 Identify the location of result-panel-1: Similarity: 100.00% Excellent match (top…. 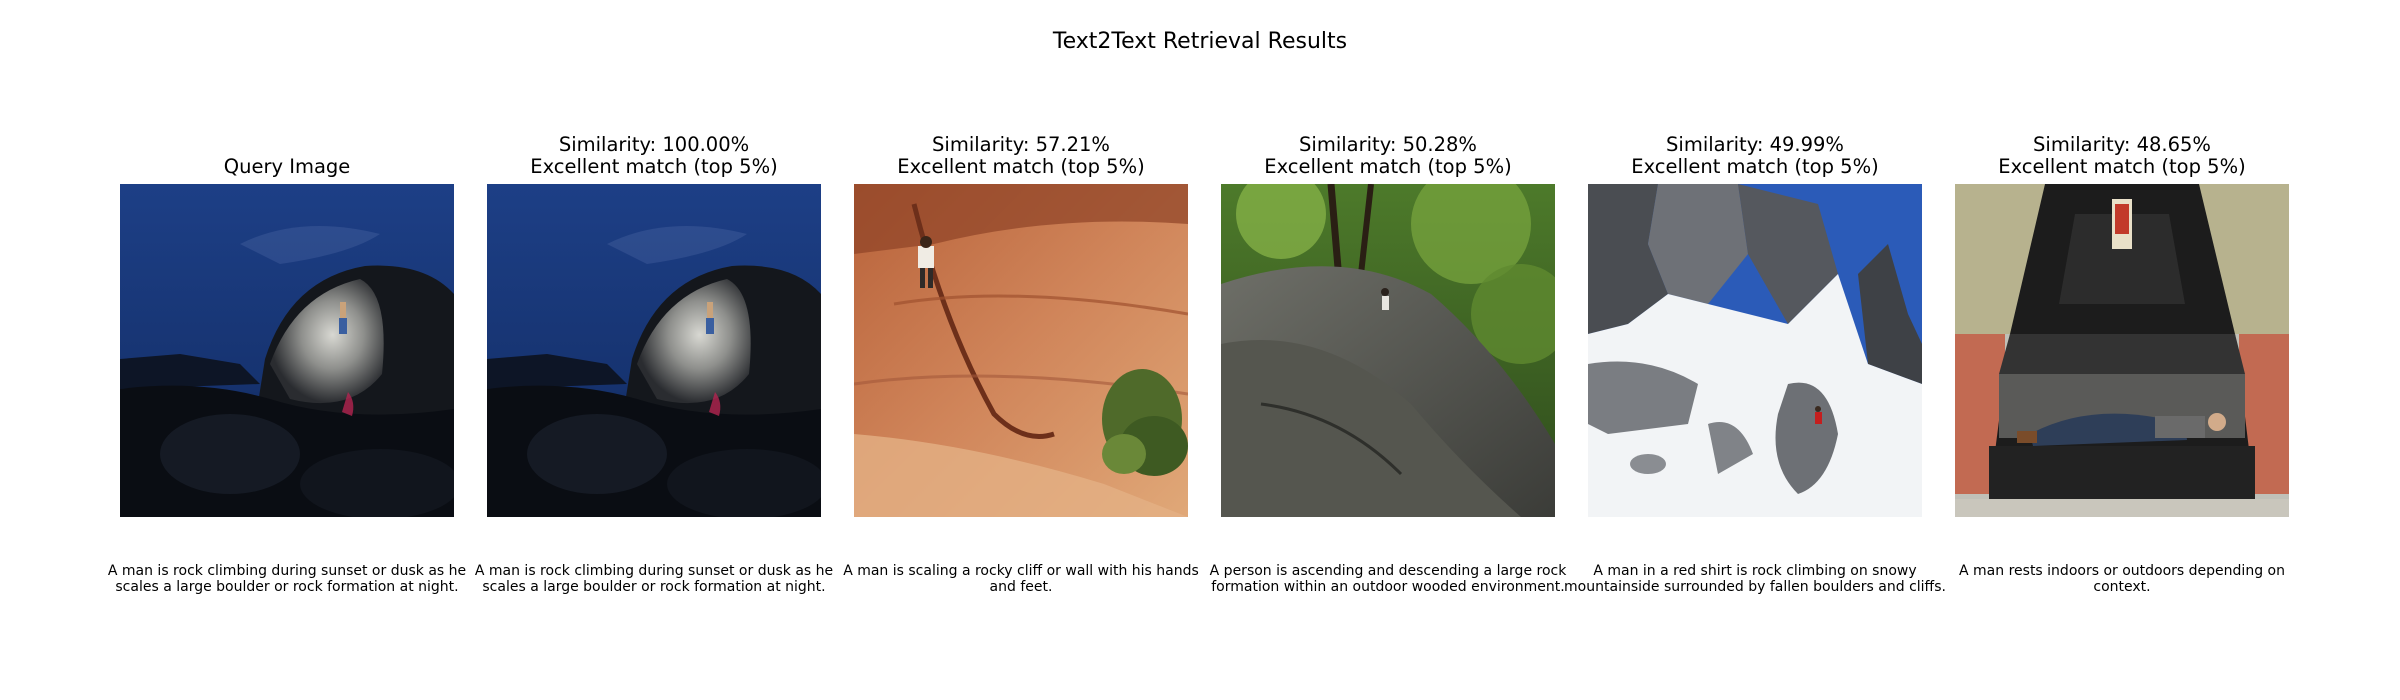
(654, 350).